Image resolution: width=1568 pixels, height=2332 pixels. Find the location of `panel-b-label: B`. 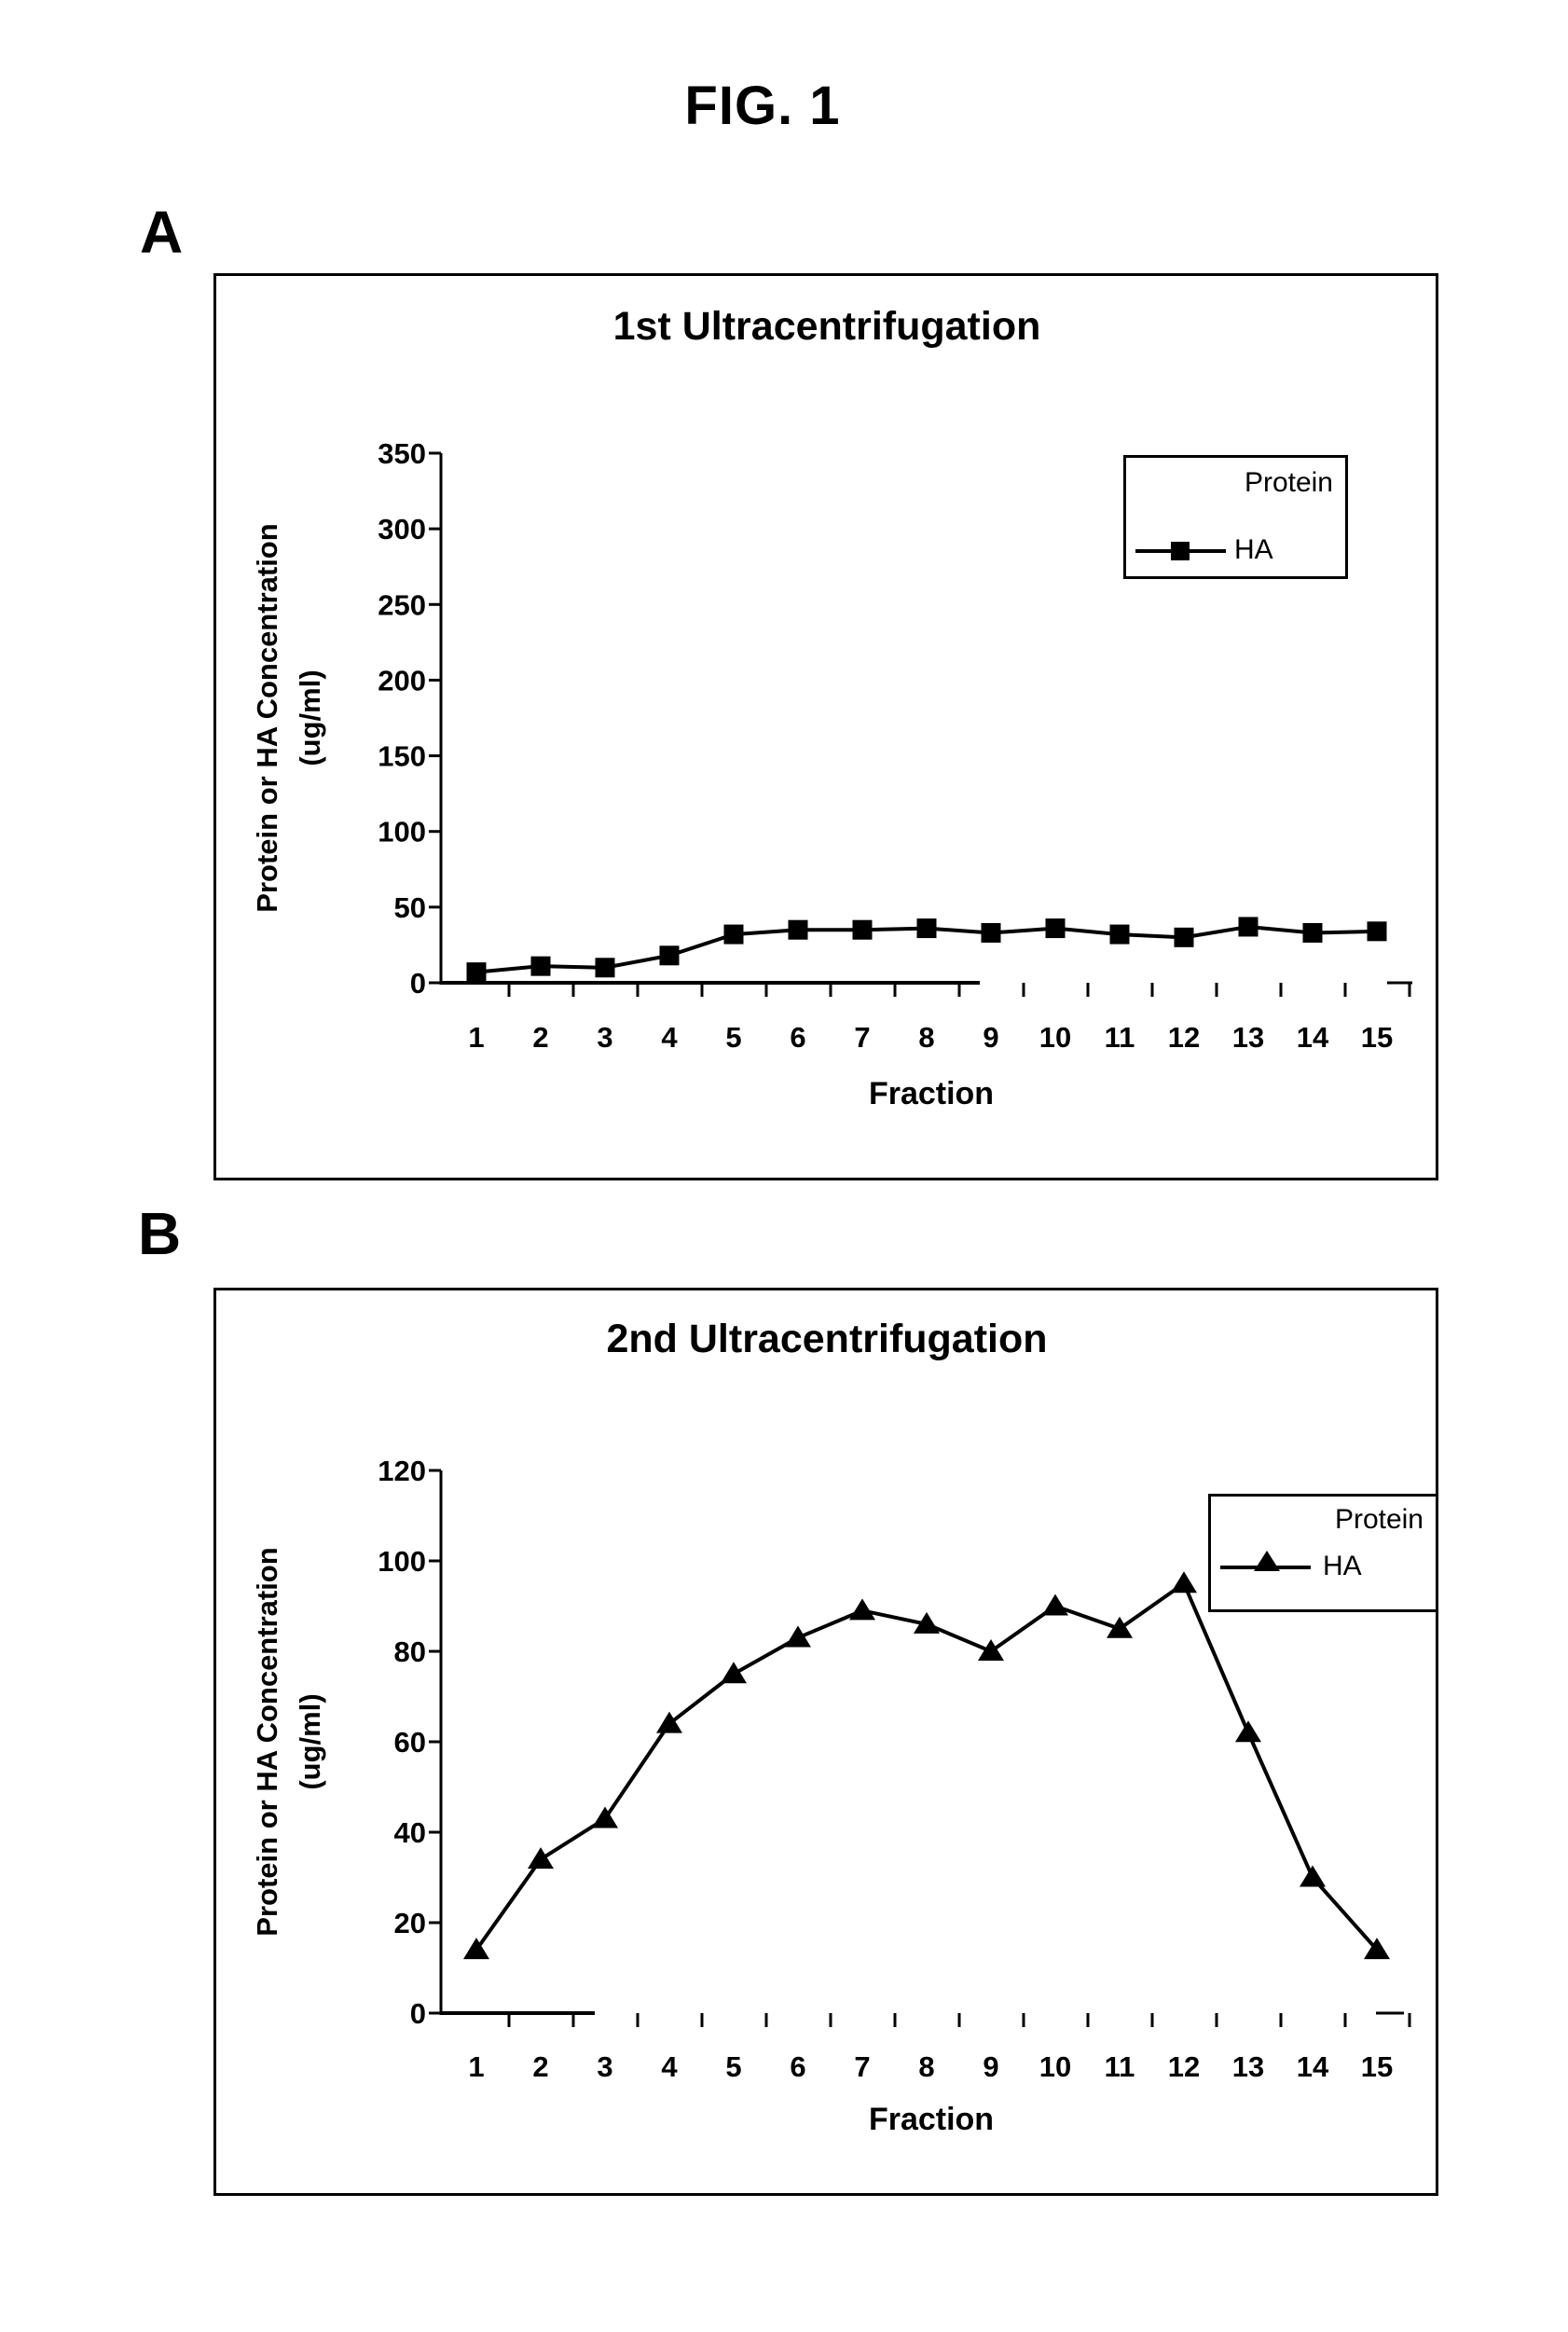

panel-b-label: B is located at coordinates (160, 1234).